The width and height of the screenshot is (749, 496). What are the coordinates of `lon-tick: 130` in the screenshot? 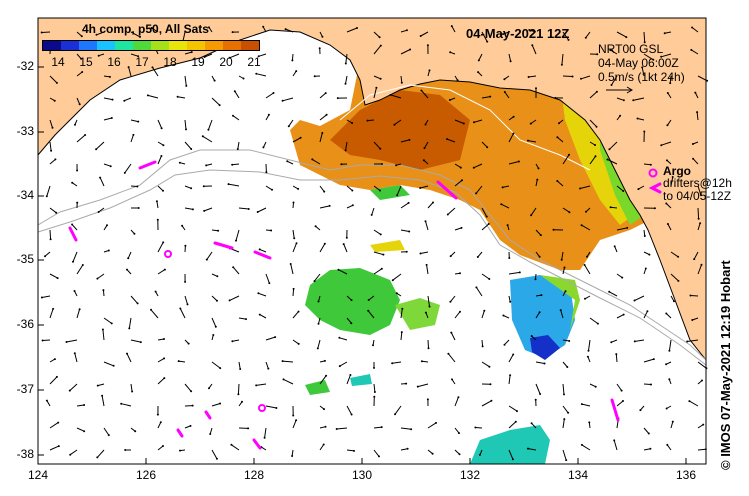 It's located at (362, 475).